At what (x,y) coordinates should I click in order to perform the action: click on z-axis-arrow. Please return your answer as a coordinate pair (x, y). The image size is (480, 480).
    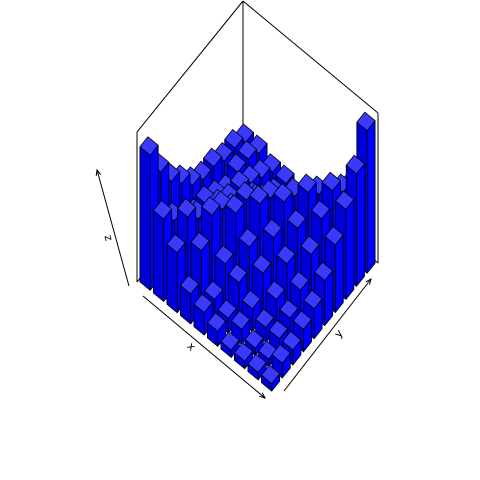
    Looking at the image, I should click on (113, 228).